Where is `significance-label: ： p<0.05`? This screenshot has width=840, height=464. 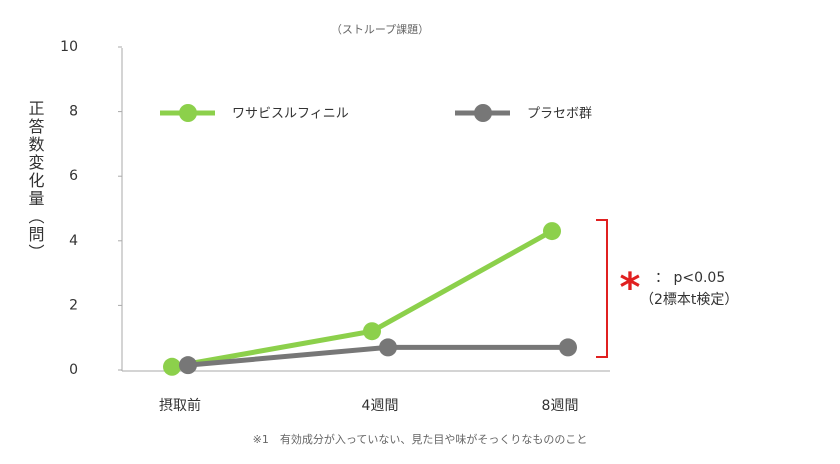 significance-label: ： p<0.05 is located at coordinates (690, 278).